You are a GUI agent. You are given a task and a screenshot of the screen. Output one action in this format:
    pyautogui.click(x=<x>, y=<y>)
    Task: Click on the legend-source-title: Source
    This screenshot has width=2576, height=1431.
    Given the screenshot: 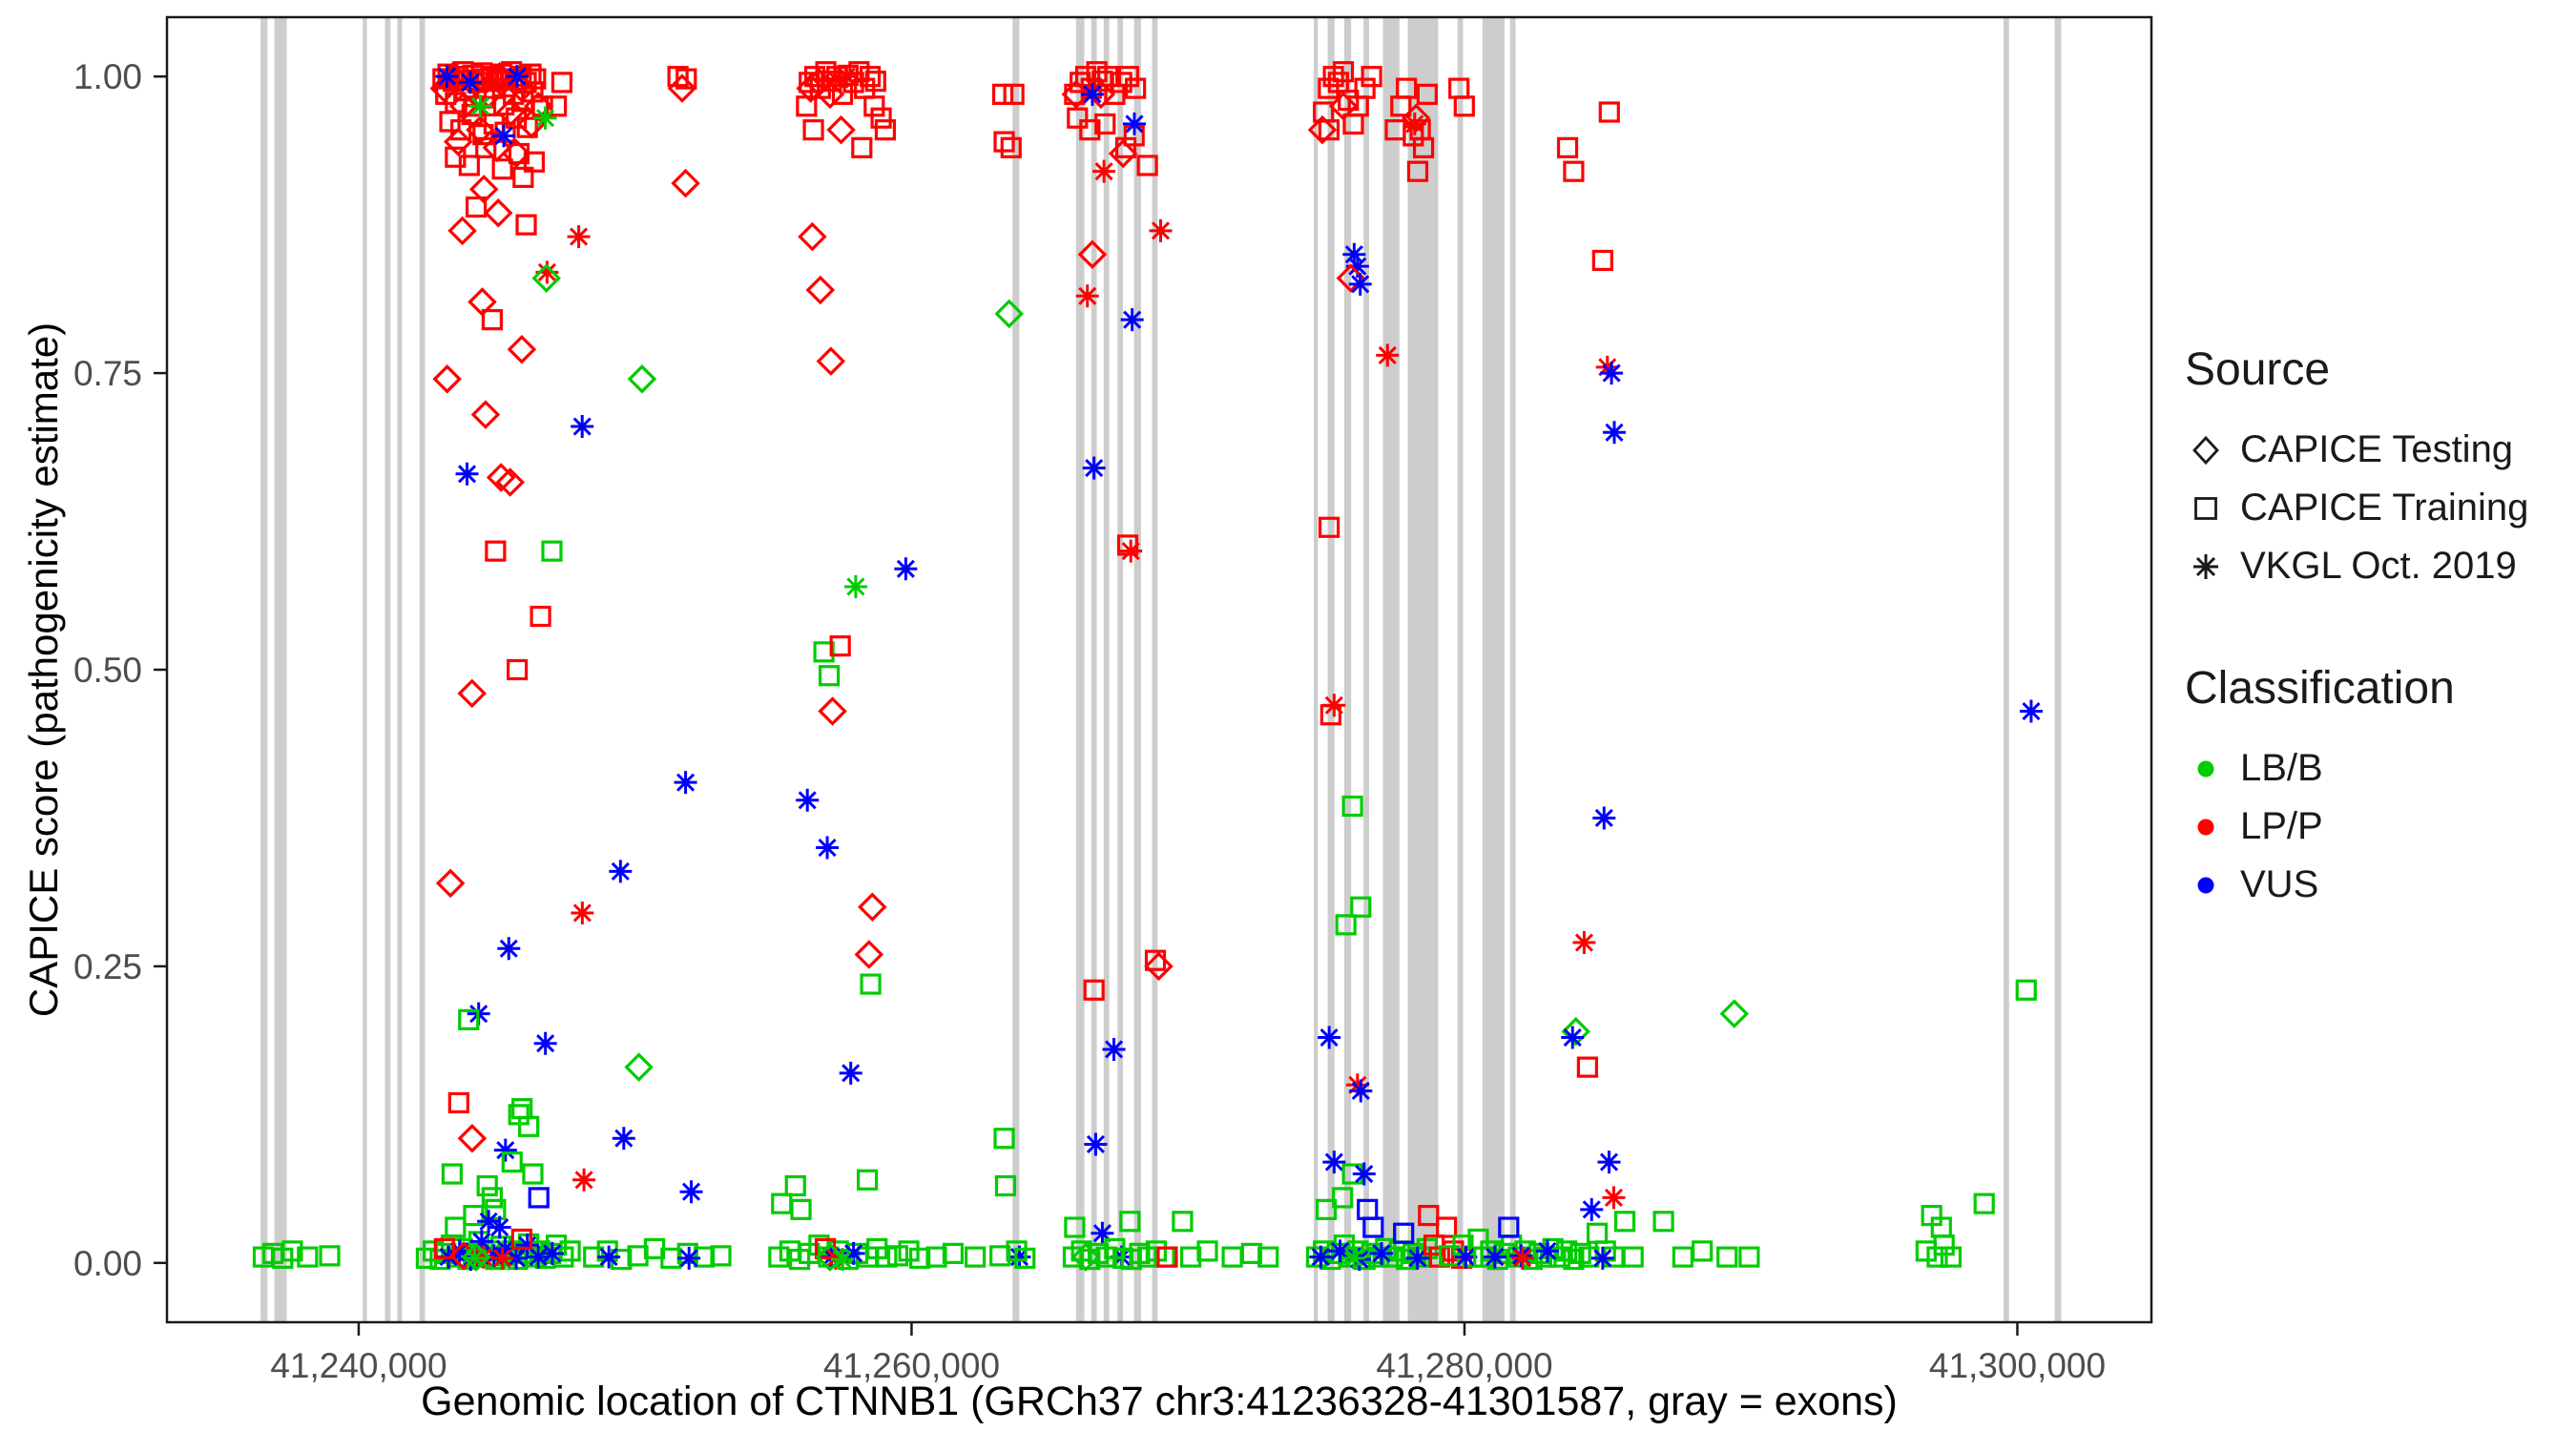 What is the action you would take?
    pyautogui.click(x=2258, y=369)
    